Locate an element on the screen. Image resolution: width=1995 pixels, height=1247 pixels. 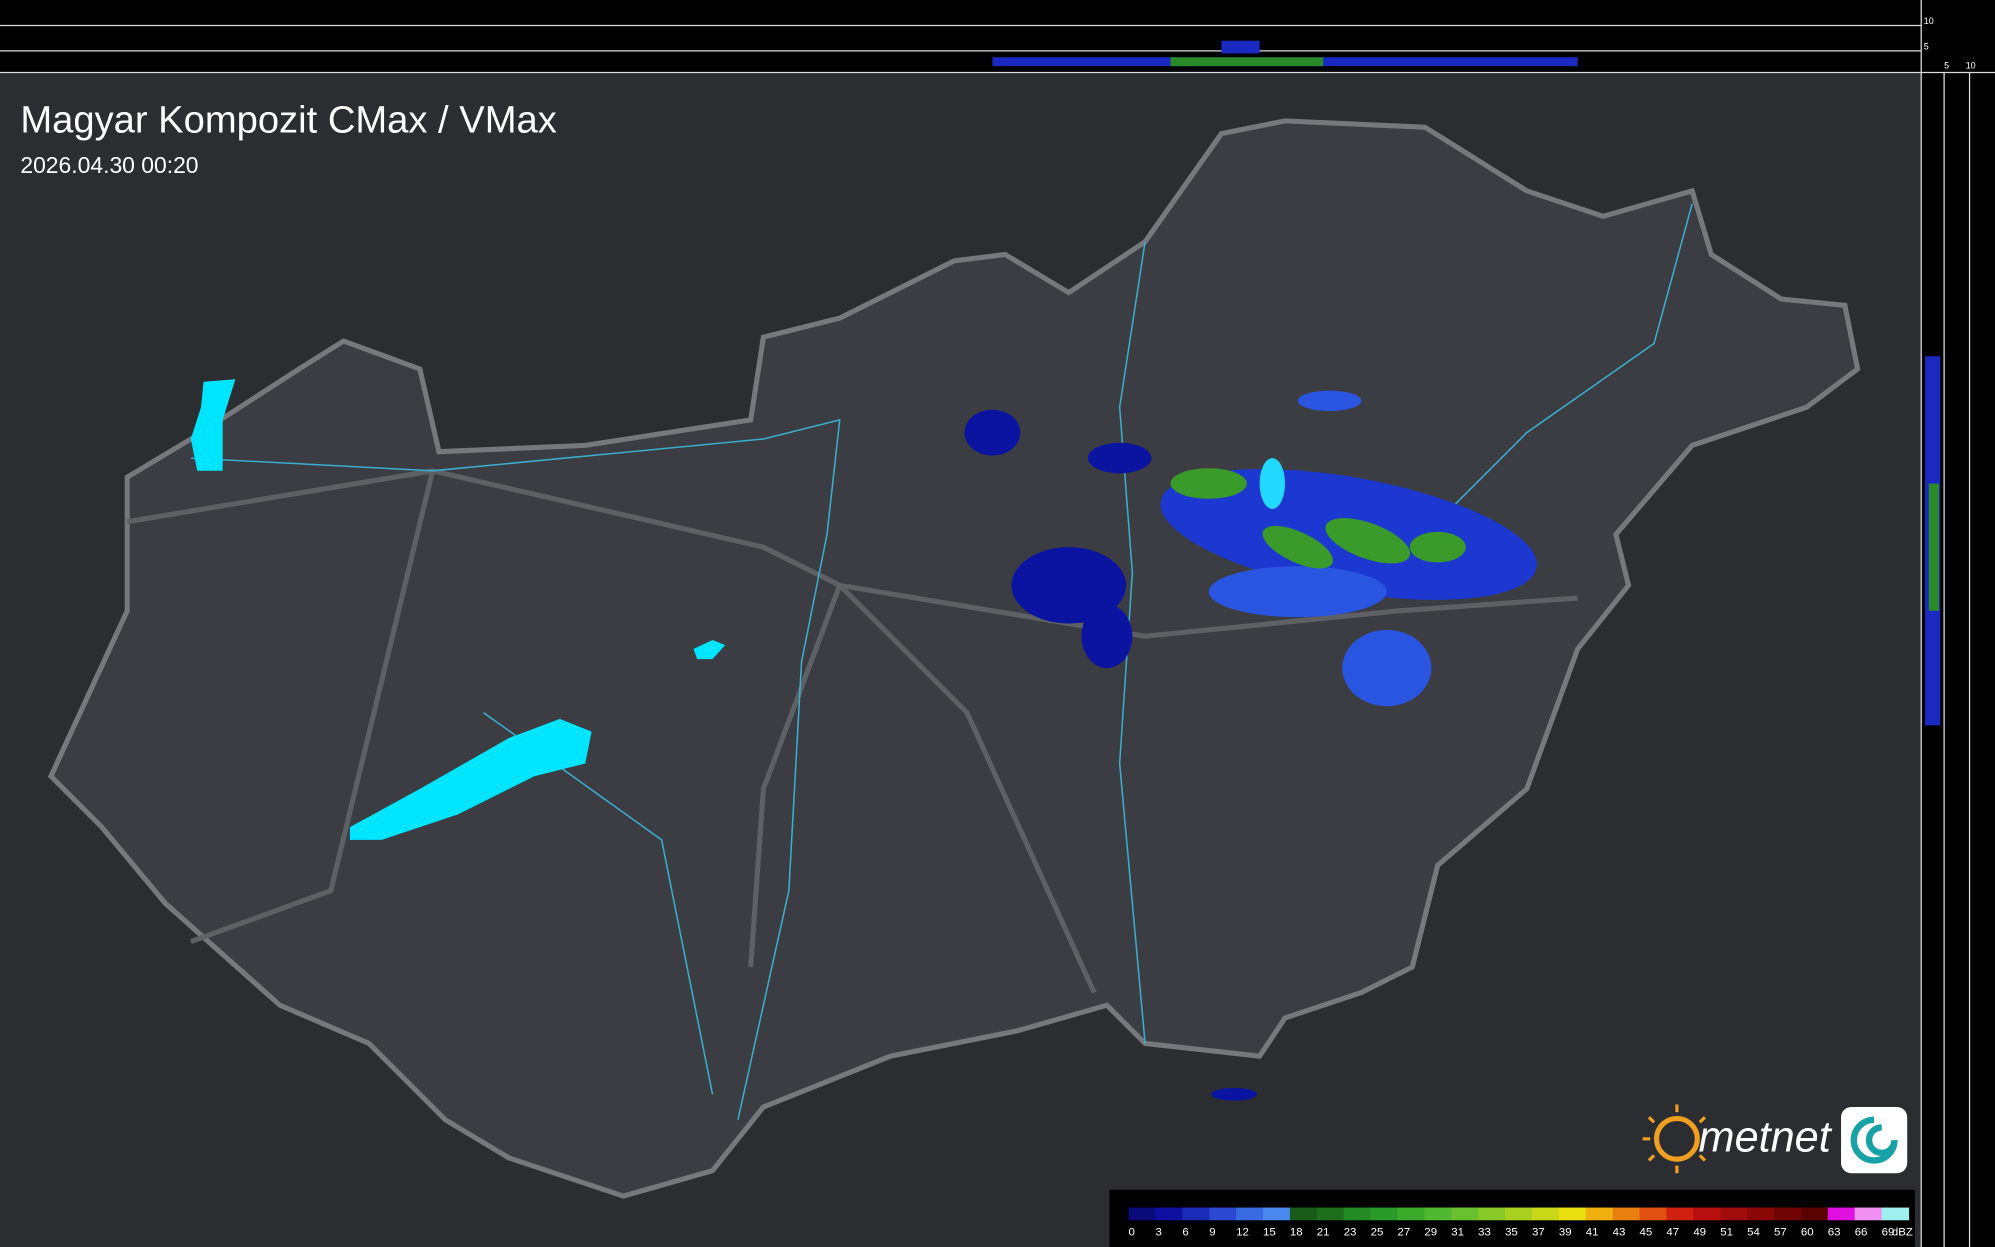
legend-label: 47 is located at coordinates (1672, 1233).